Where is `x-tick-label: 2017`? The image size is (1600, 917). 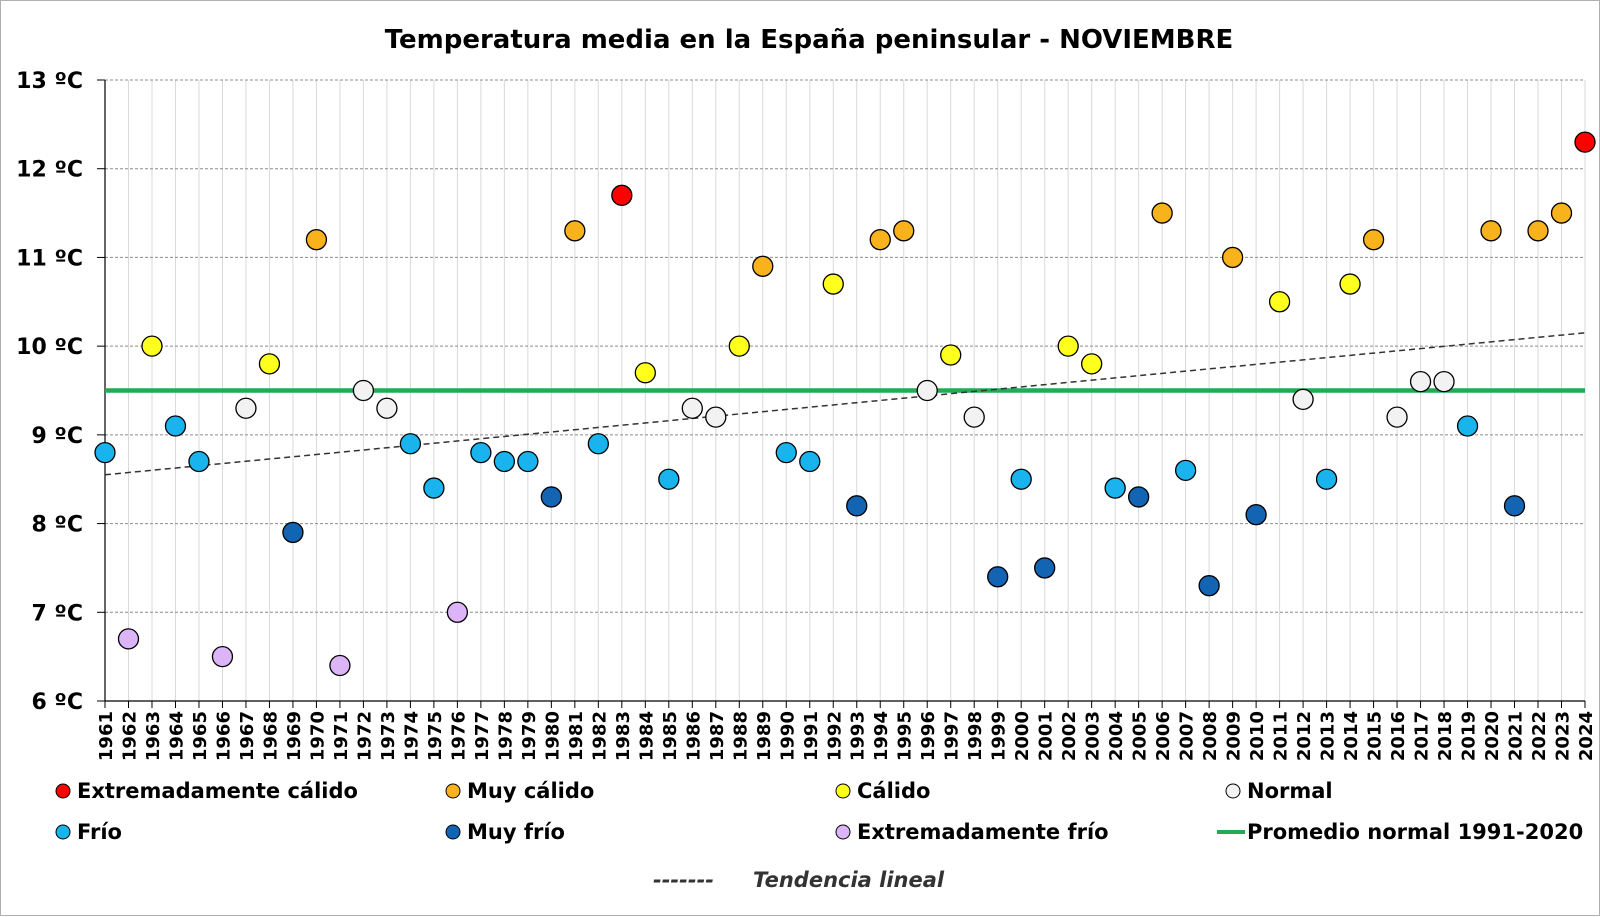
x-tick-label: 2017 is located at coordinates (1422, 736).